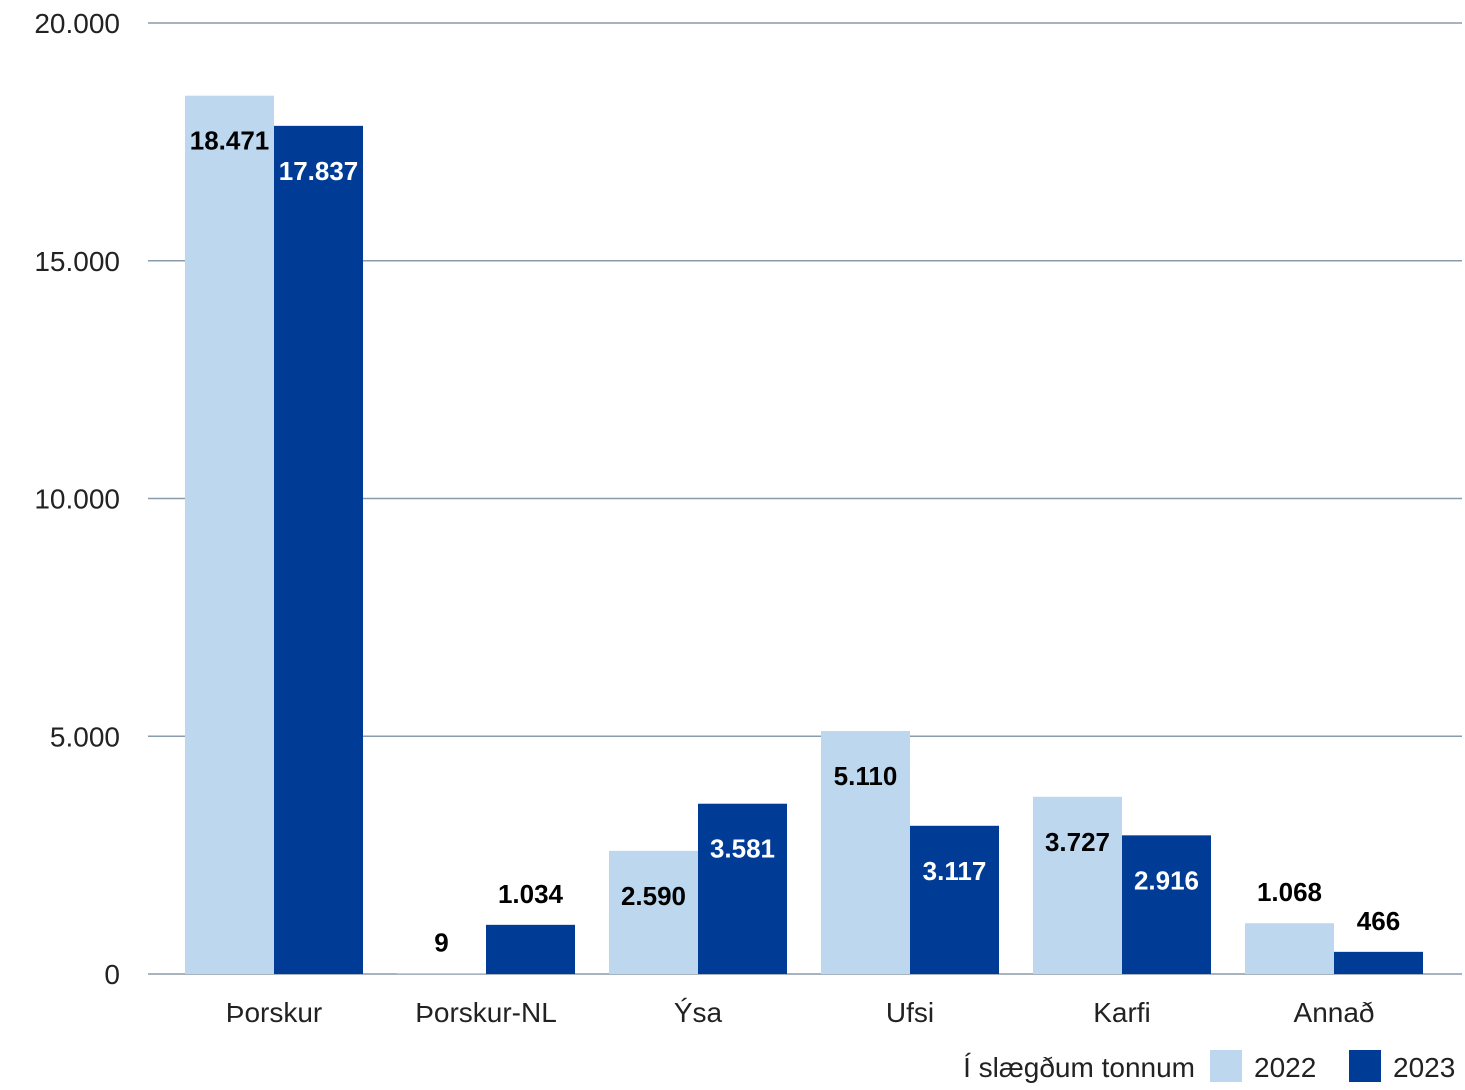  I want to click on value-label-2022: 1.068, so click(1289, 892).